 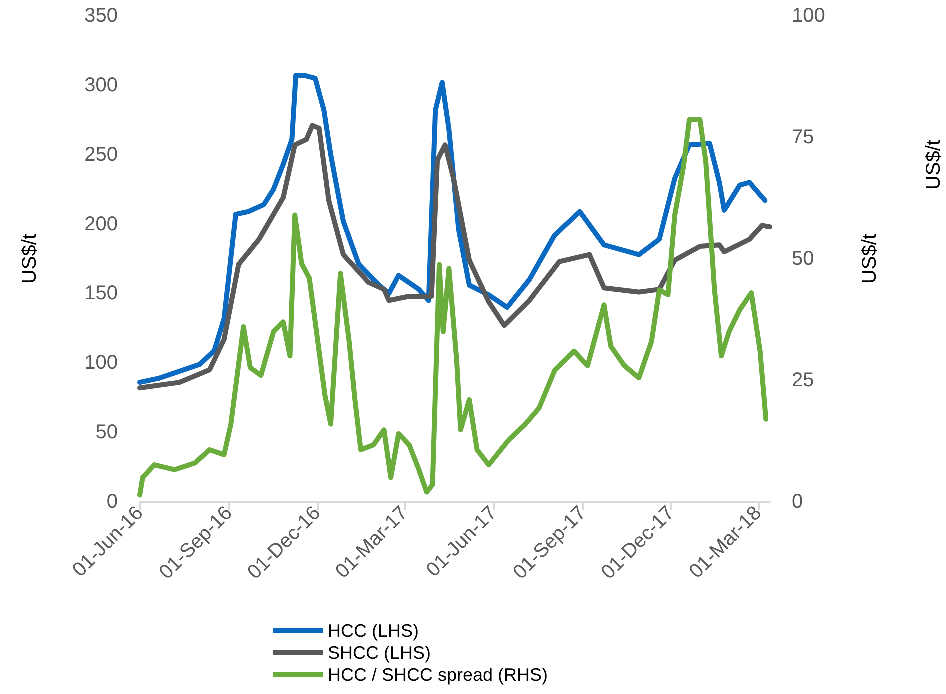 What do you see at coordinates (101, 16) in the screenshot?
I see `y-tick-label: 350` at bounding box center [101, 16].